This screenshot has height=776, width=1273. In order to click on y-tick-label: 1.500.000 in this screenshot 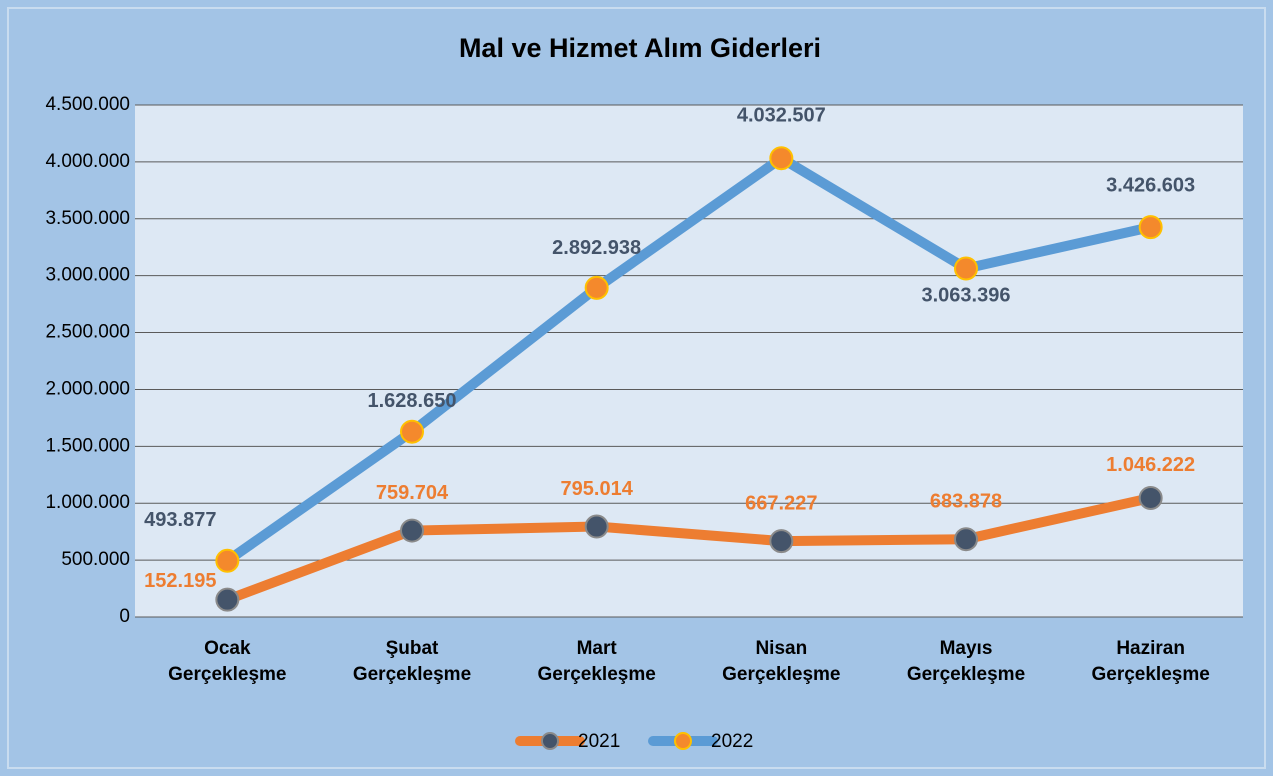, I will do `click(87, 445)`.